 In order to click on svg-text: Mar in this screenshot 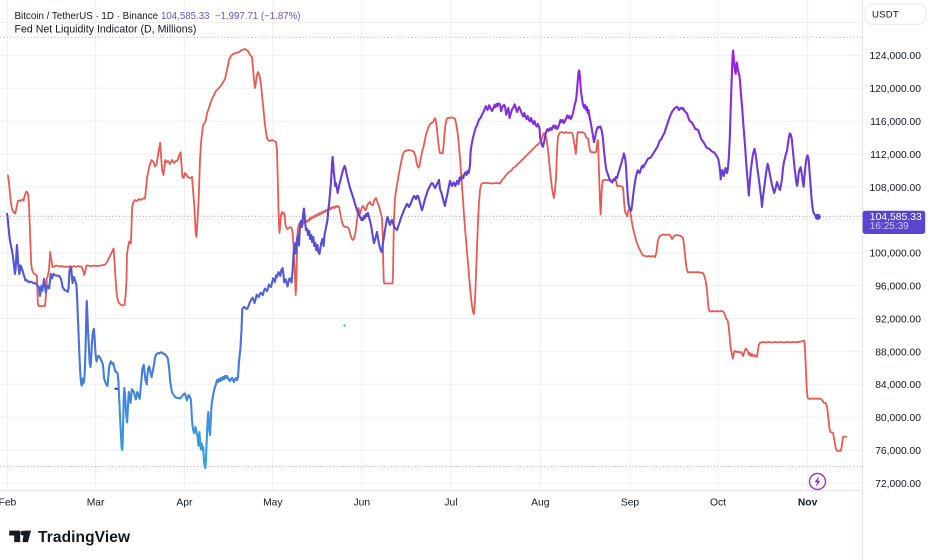, I will do `click(96, 503)`.